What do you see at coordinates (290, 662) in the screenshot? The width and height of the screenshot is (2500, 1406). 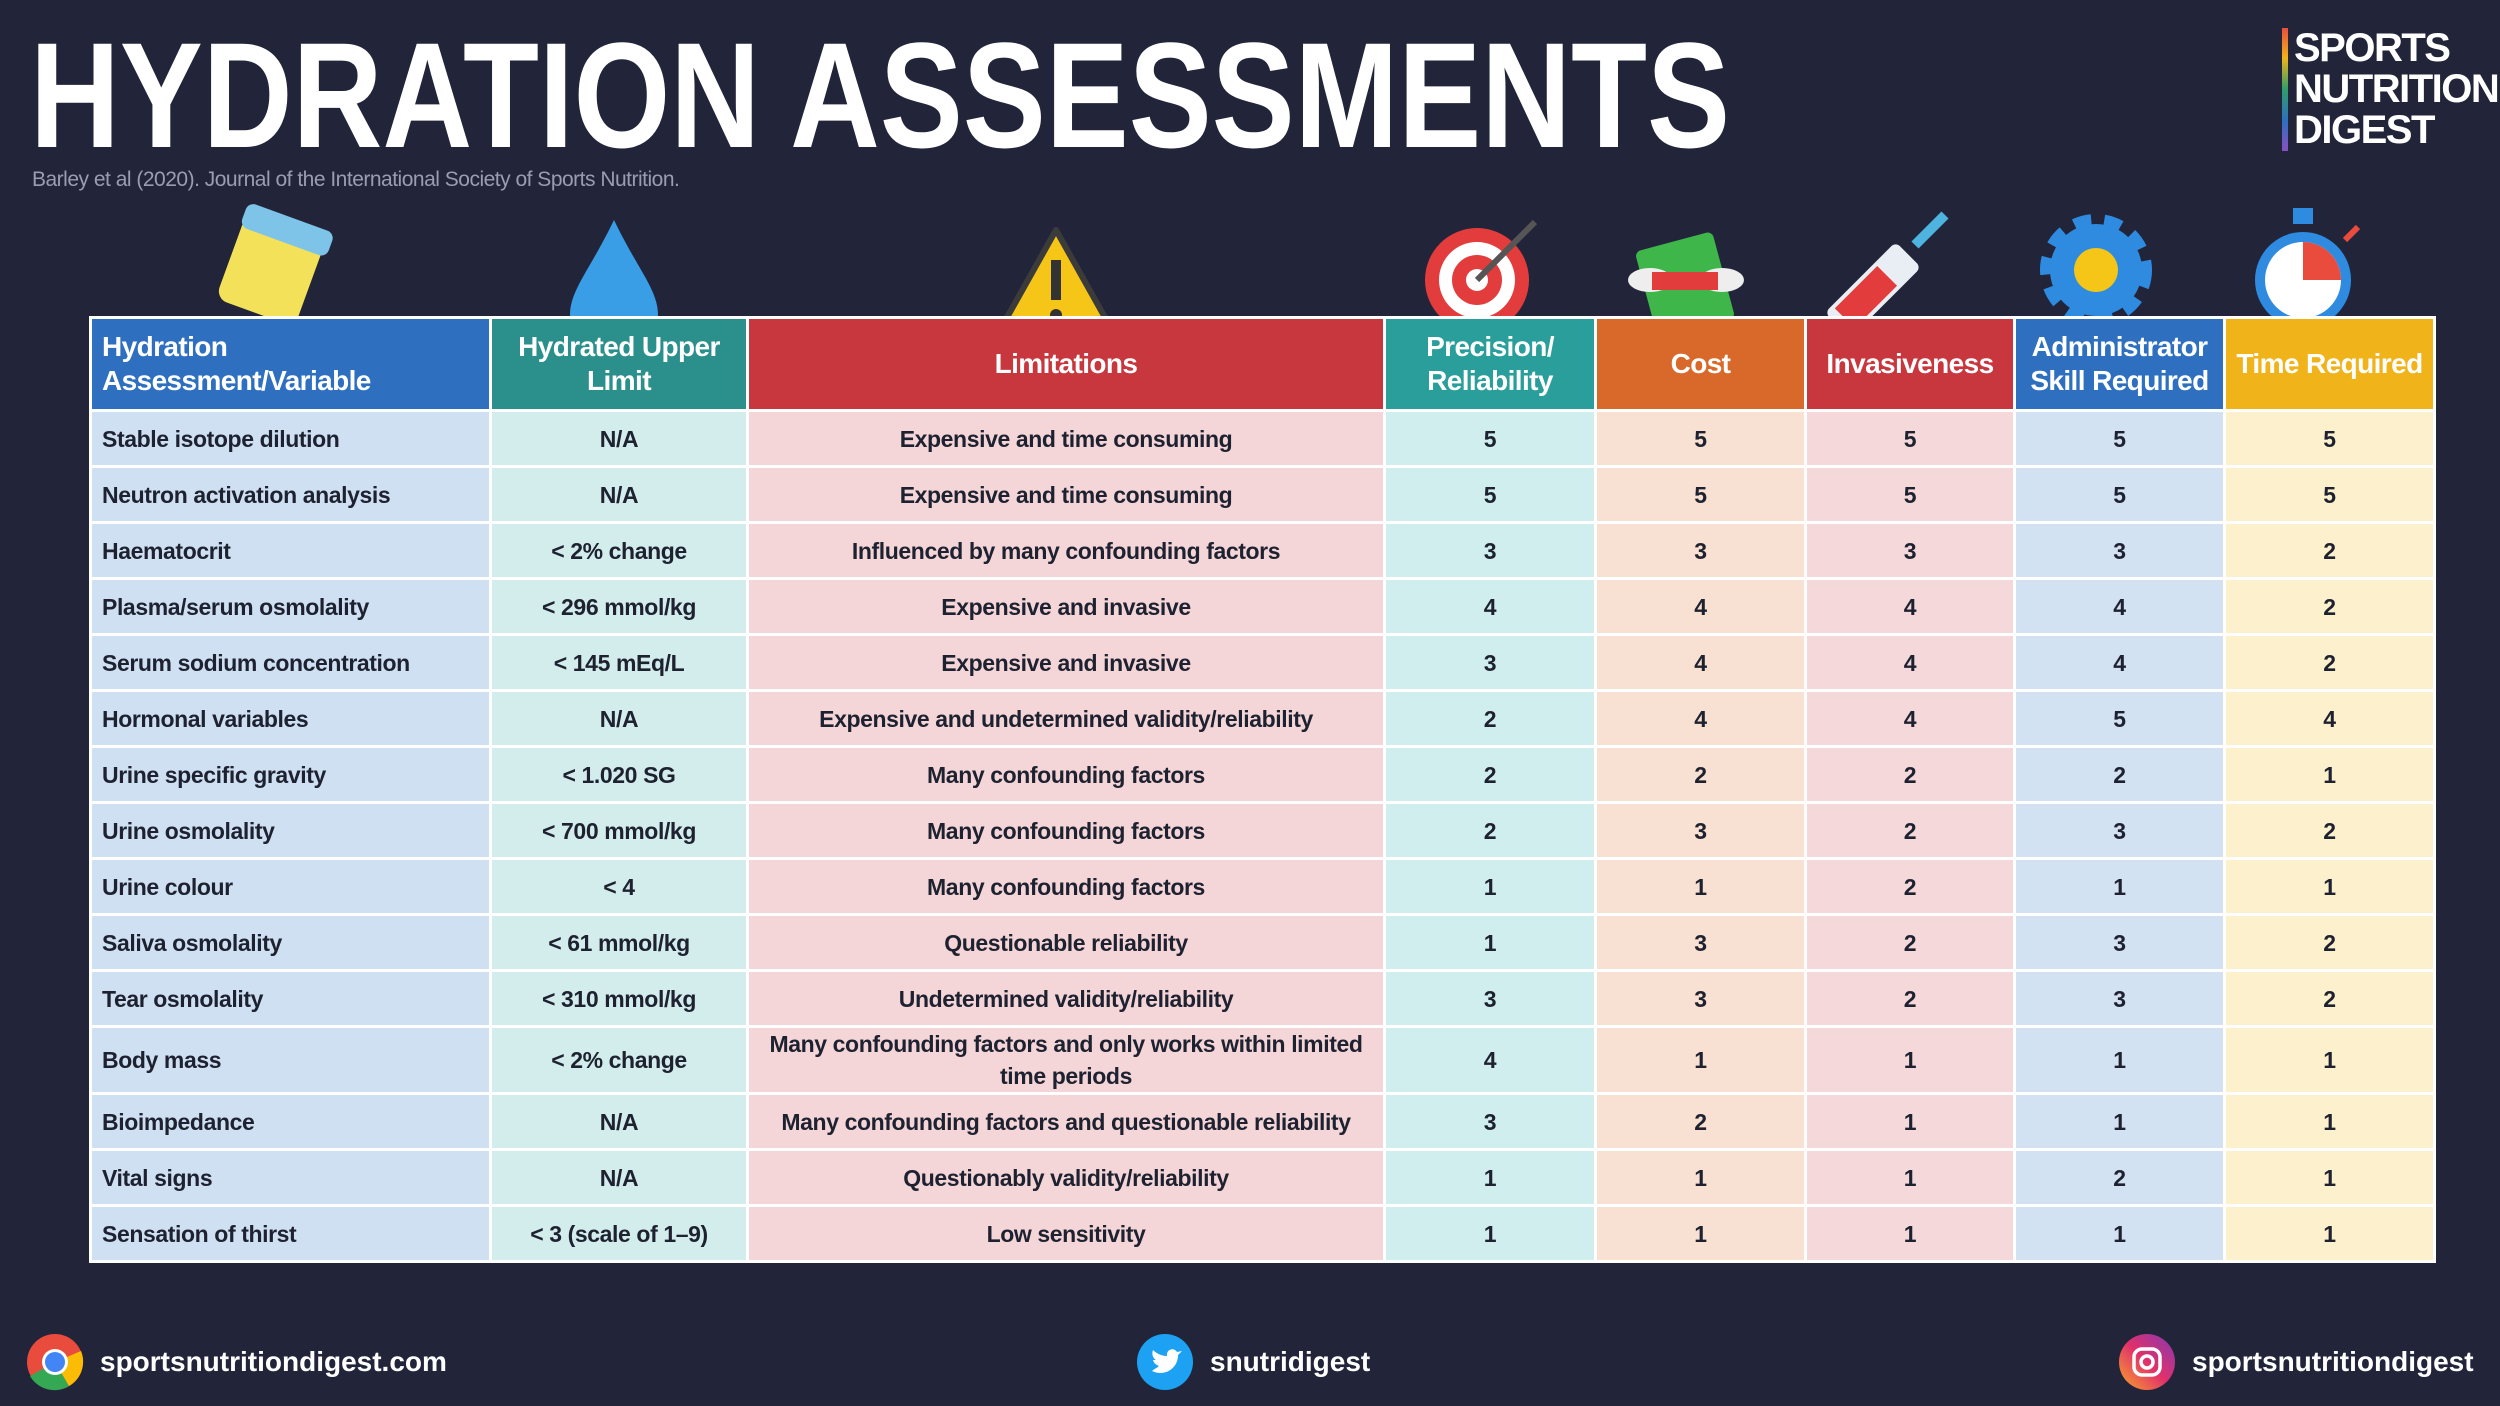 I see `table-cell: Serum sodium concentration` at bounding box center [290, 662].